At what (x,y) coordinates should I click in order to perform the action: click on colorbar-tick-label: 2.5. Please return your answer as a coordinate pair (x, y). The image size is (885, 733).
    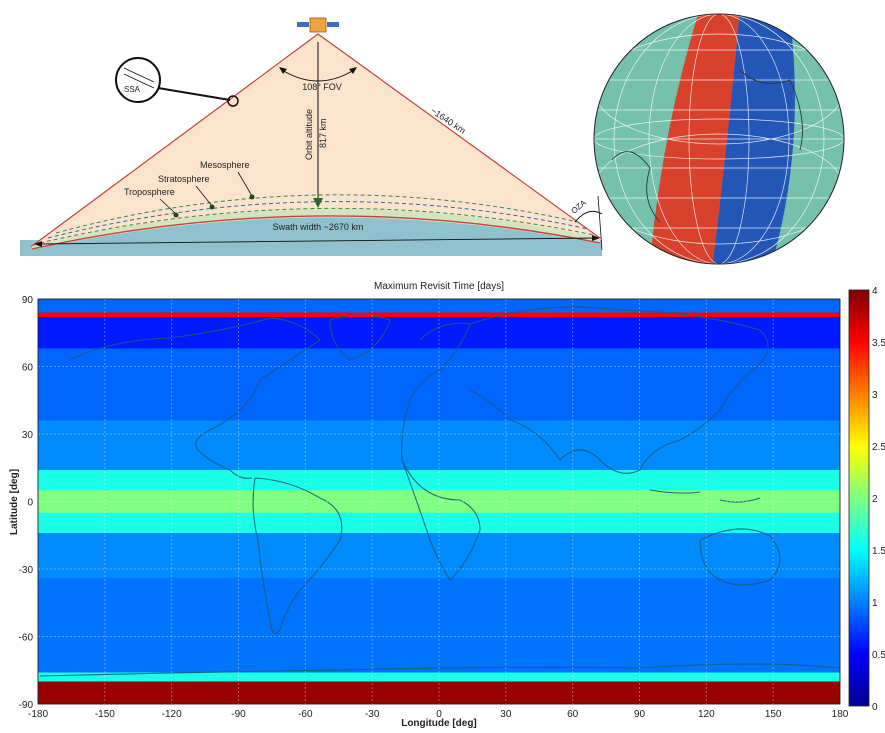
    Looking at the image, I should click on (878, 447).